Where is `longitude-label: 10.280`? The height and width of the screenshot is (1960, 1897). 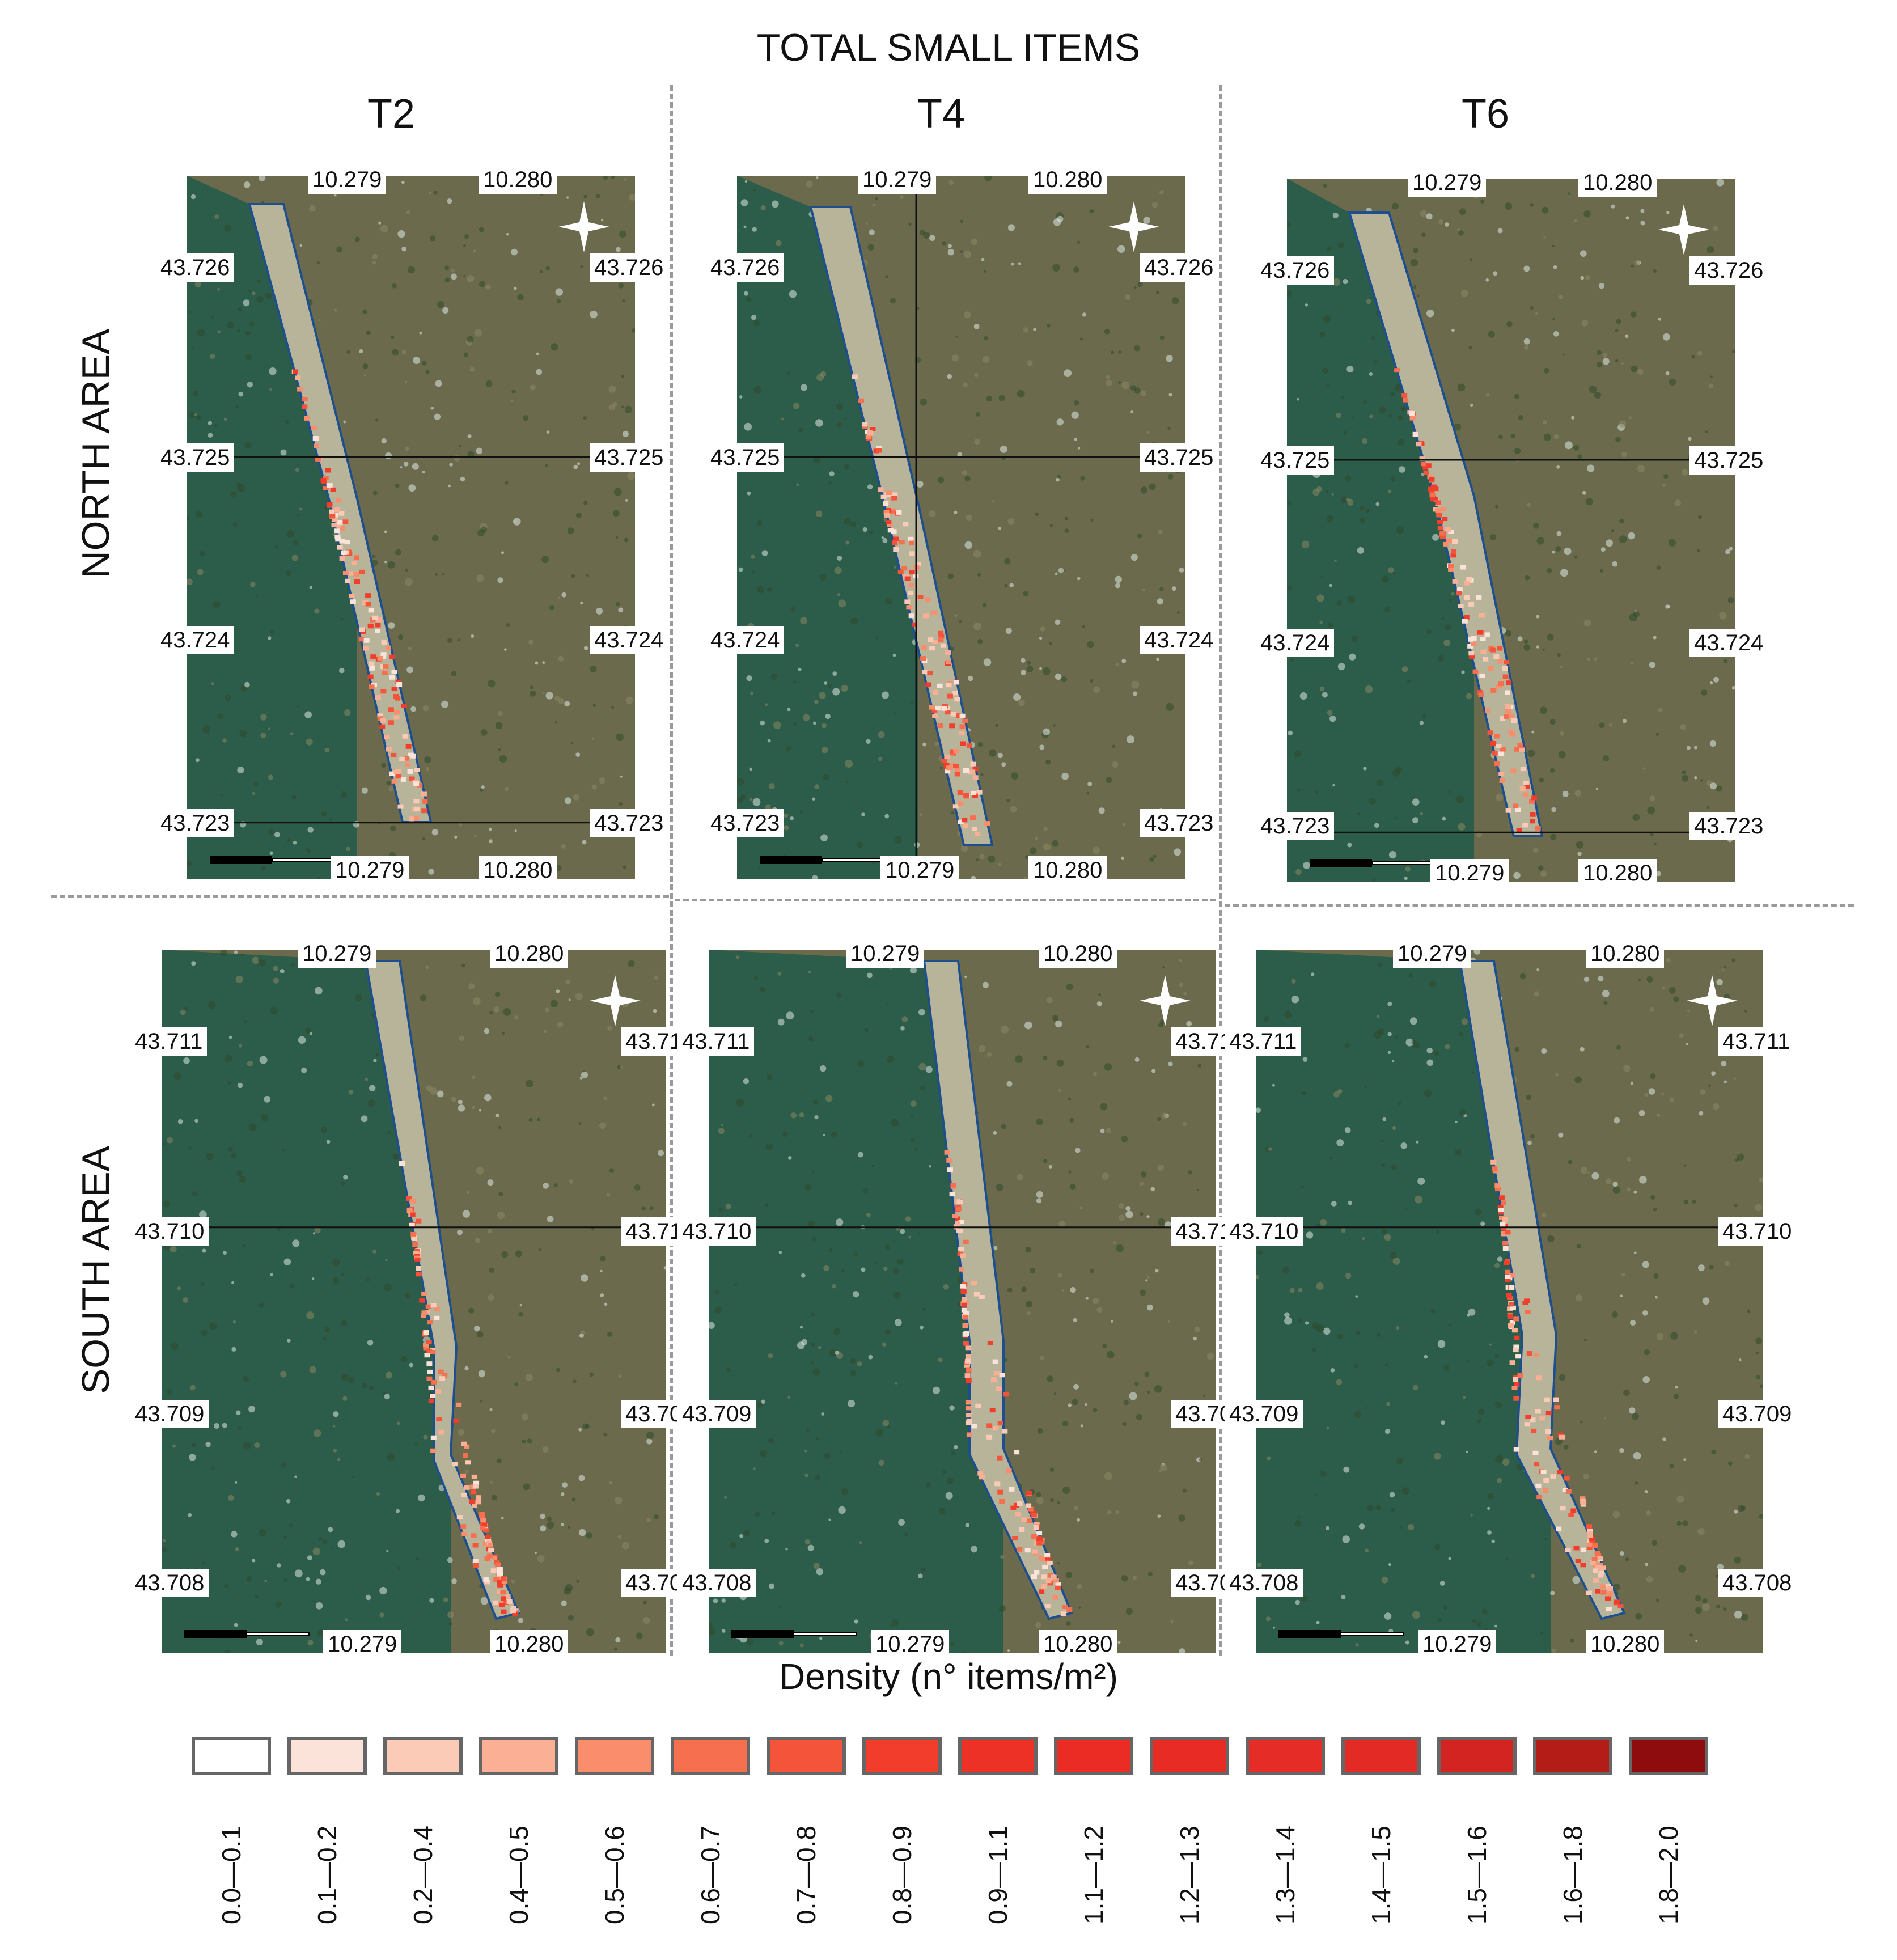 longitude-label: 10.280 is located at coordinates (529, 954).